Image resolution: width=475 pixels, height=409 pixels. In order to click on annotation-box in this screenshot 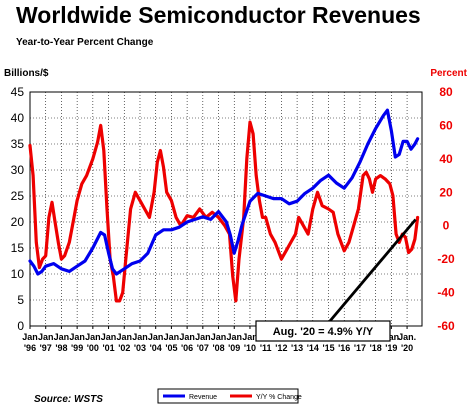, I will do `click(323, 331)`.